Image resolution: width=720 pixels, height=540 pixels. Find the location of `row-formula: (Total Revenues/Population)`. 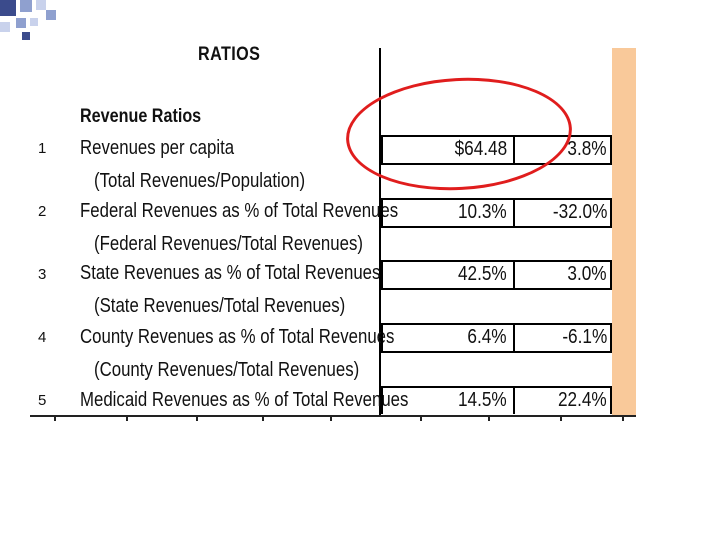

row-formula: (Total Revenues/Population) is located at coordinates (200, 181).